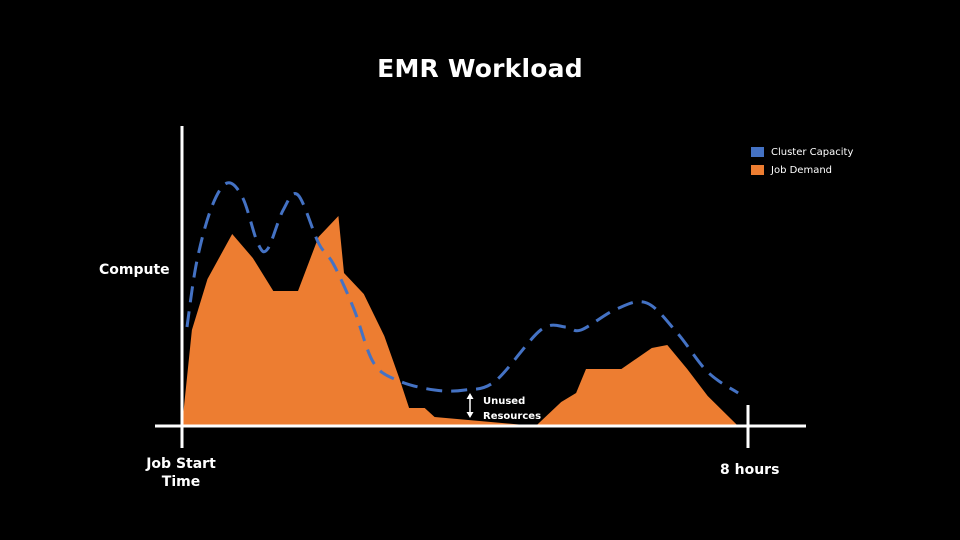 This screenshot has width=960, height=540. I want to click on double-arrow-icon, so click(470, 405).